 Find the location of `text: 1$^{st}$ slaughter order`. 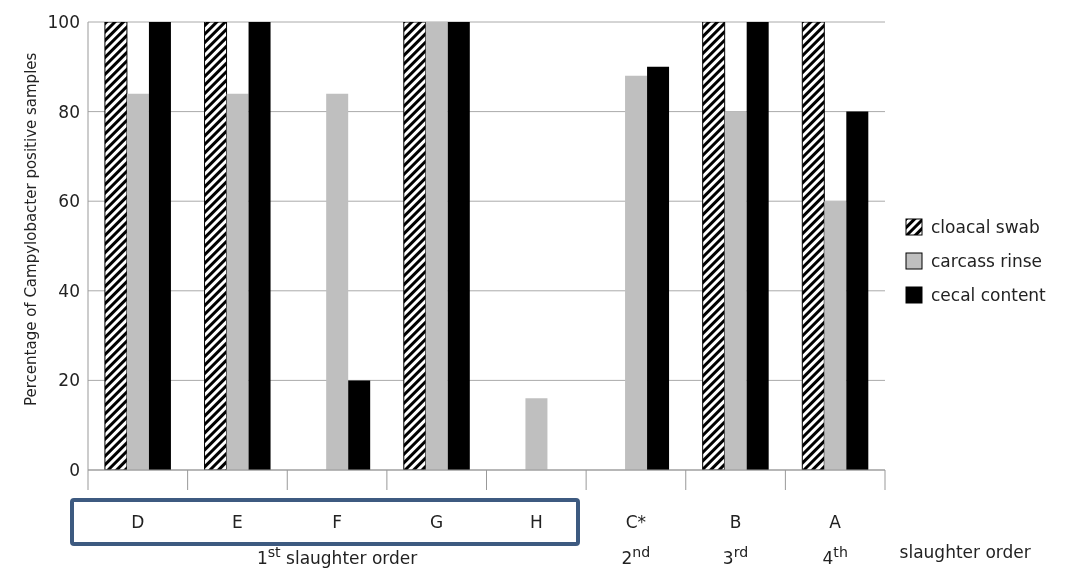

text: 1$^{st}$ slaughter order is located at coordinates (337, 556).